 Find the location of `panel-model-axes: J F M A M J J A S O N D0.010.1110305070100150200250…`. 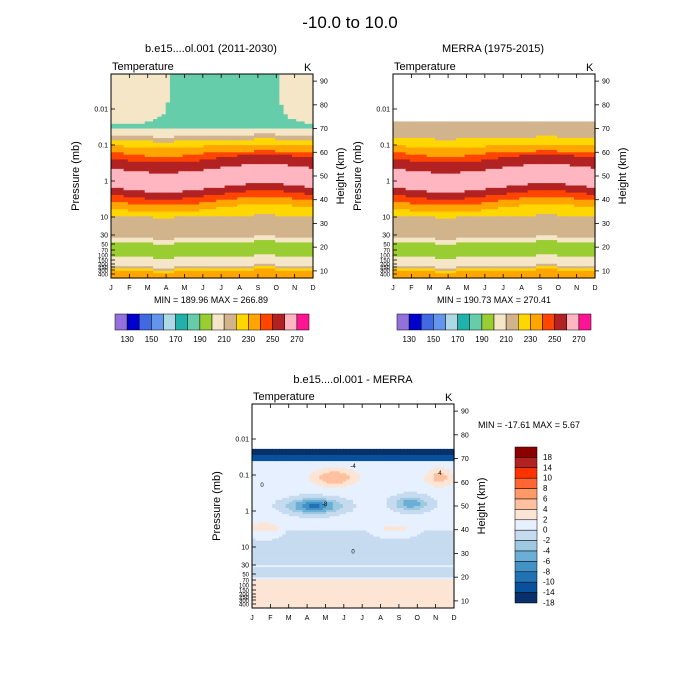

panel-model-axes: J F M A M J J A S O N D0.010.1110305070100150200250… is located at coordinates (211, 183).